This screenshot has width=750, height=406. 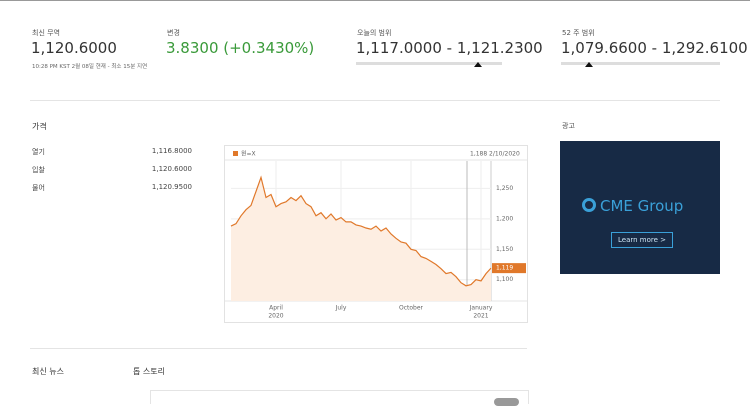 What do you see at coordinates (504, 279) in the screenshot?
I see `y-tick-label: 1,100` at bounding box center [504, 279].